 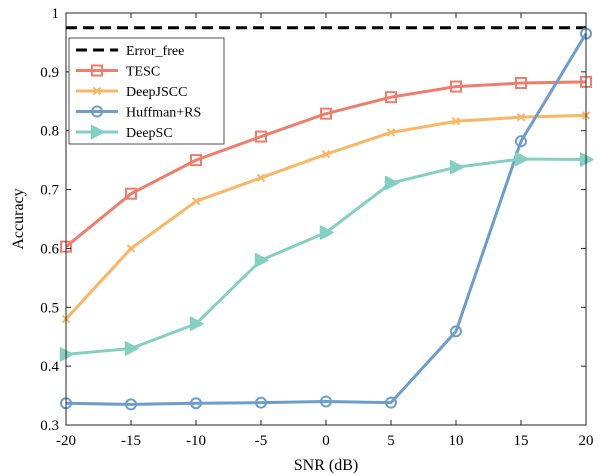 What do you see at coordinates (97, 70) in the screenshot?
I see `legend-marker-tesc` at bounding box center [97, 70].